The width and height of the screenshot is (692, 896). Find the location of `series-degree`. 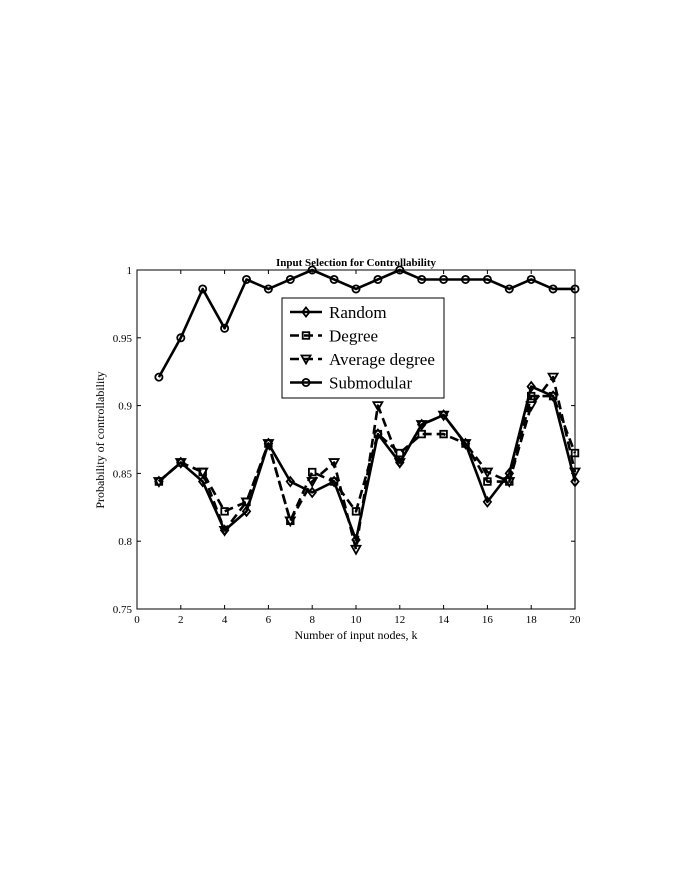

series-degree is located at coordinates (367, 458).